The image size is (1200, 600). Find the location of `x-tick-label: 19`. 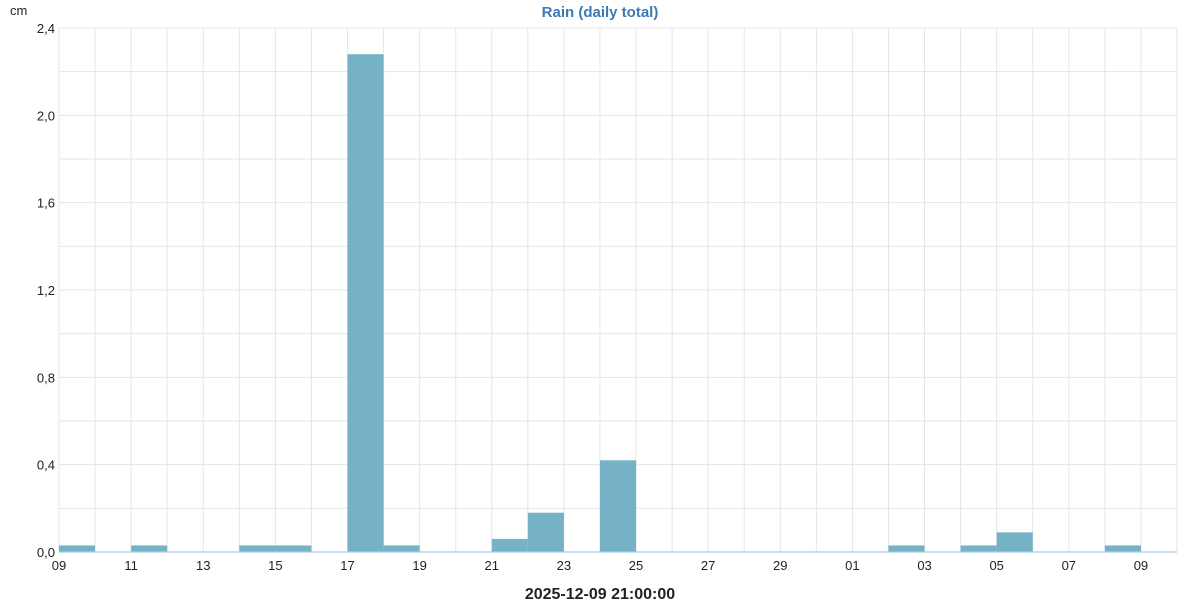

x-tick-label: 19 is located at coordinates (419, 565).